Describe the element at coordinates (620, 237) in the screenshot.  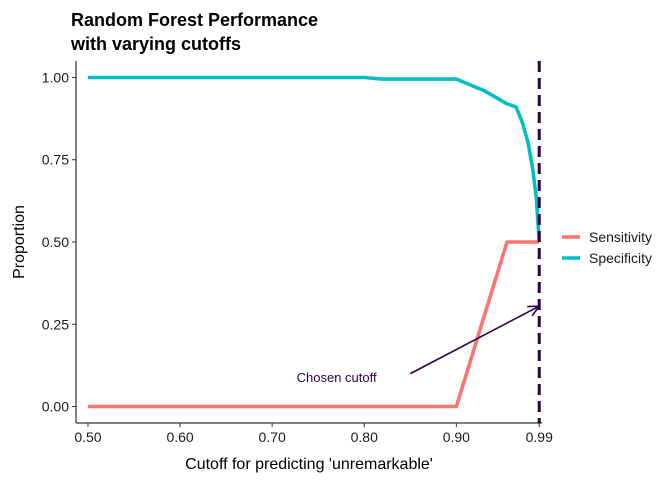
I see `legend-label-sensitivity: Sensitivity` at that location.